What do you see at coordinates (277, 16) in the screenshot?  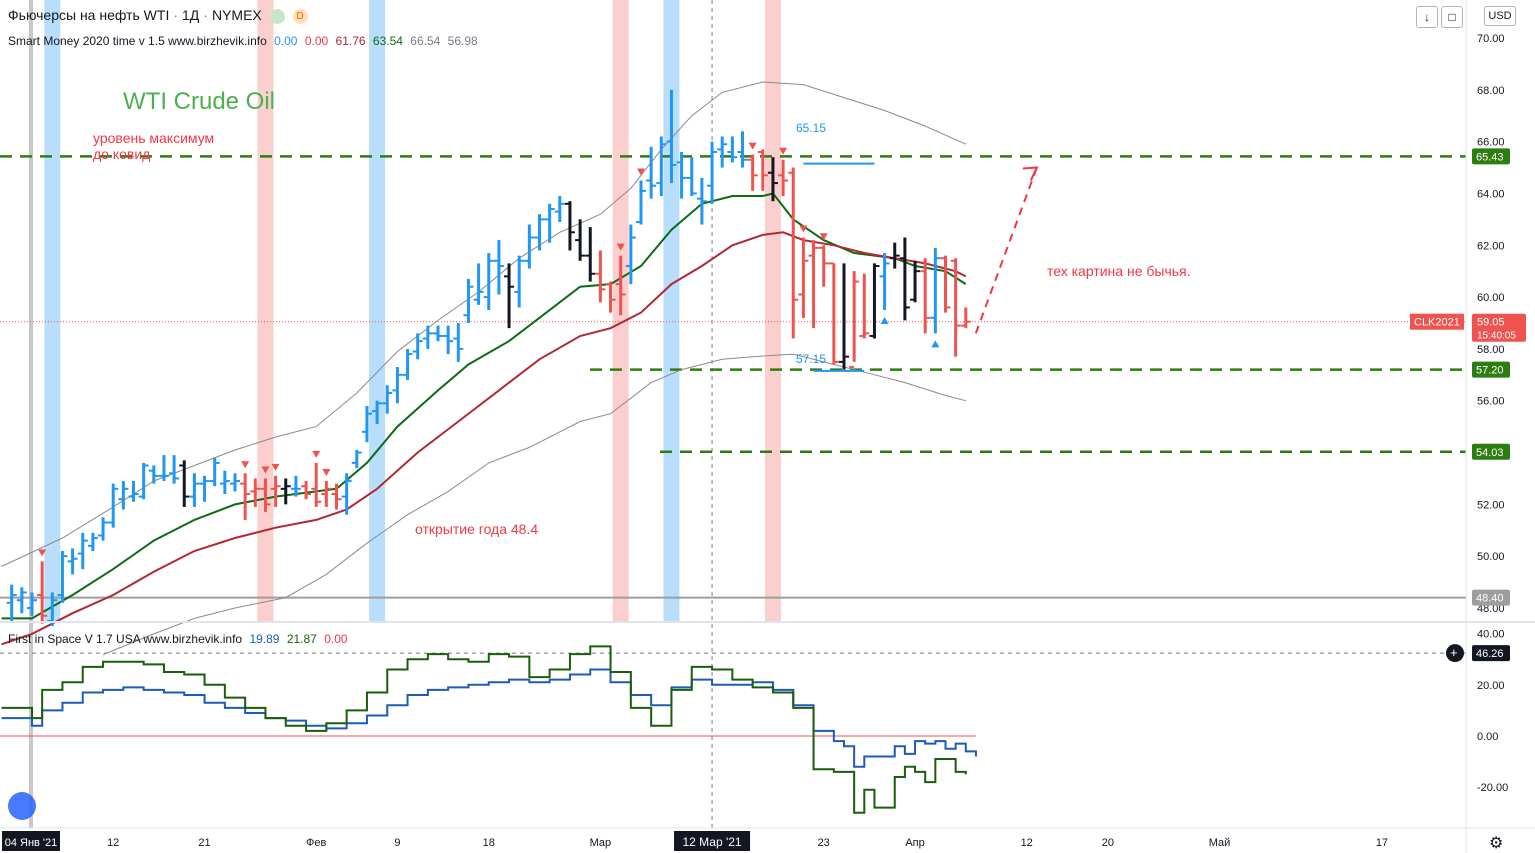 I see `status-badge-o` at bounding box center [277, 16].